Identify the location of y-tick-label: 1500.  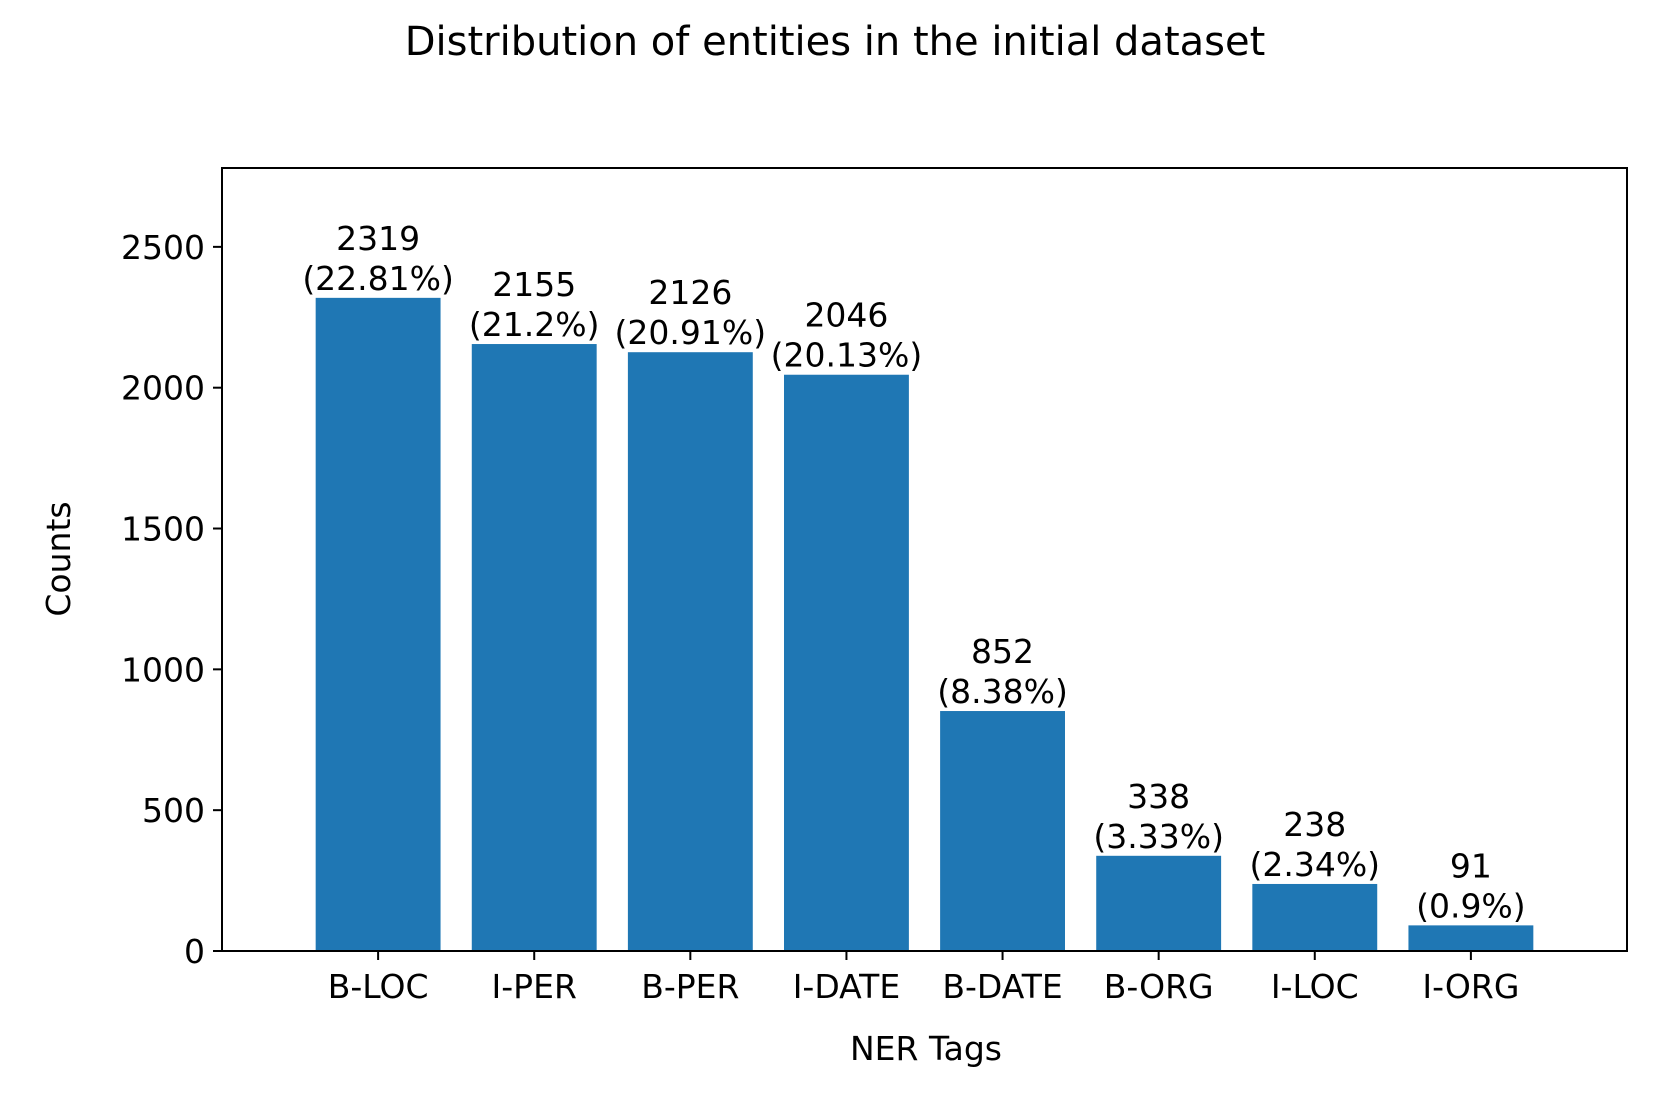
(163, 529).